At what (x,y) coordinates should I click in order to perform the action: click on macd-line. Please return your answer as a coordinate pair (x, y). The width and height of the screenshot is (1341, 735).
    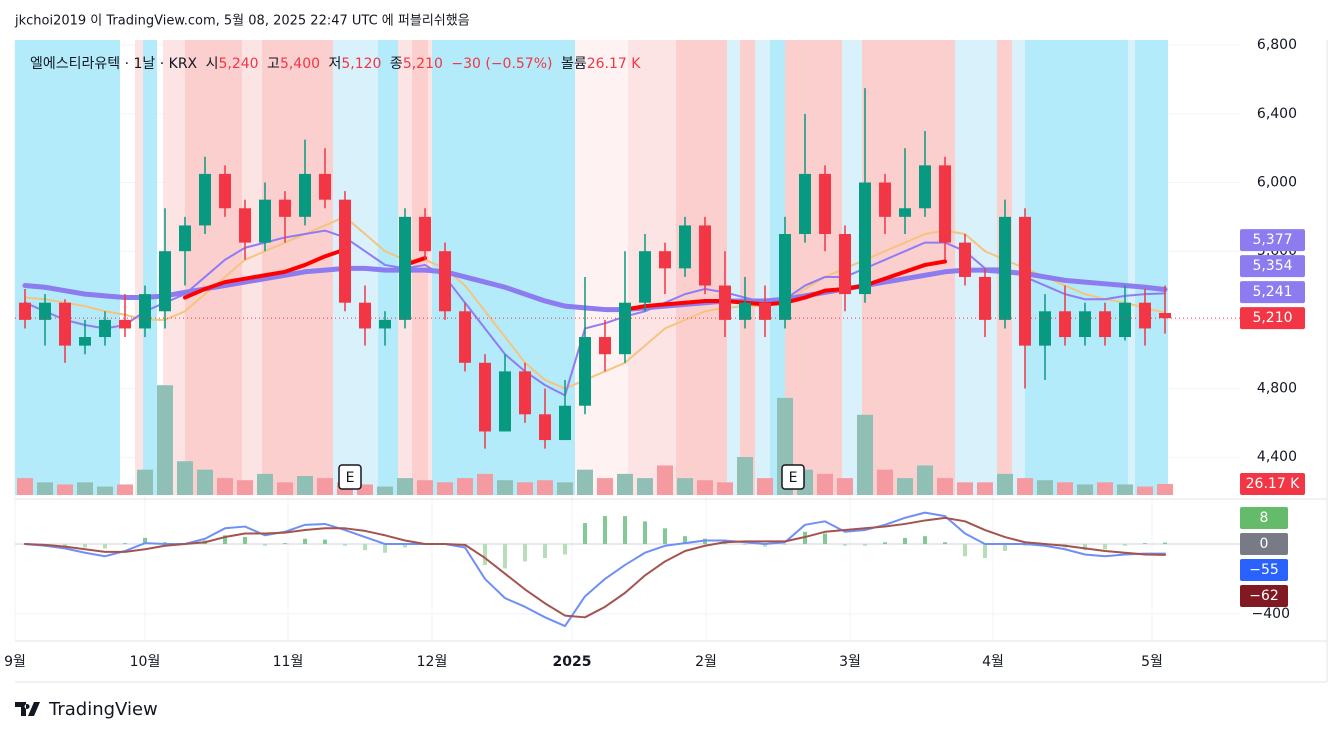
    Looking at the image, I should click on (595, 567).